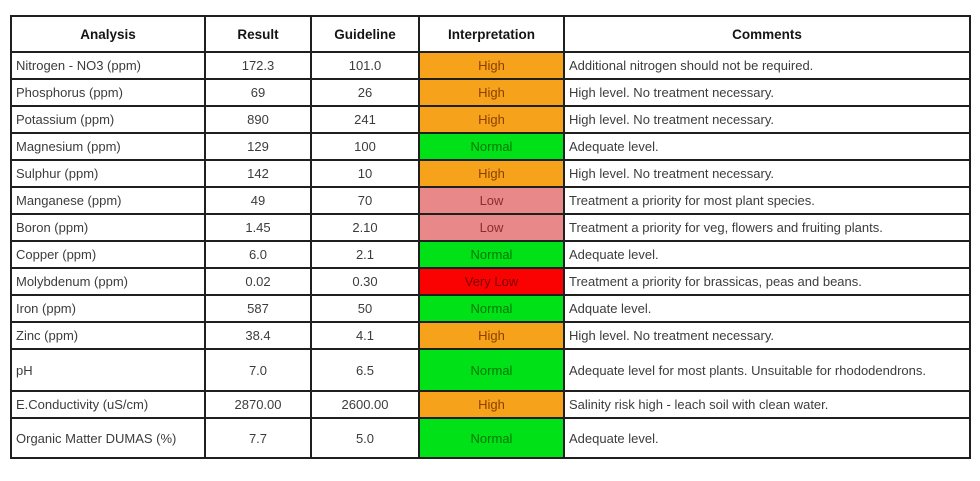  I want to click on result-cell: 142, so click(258, 173).